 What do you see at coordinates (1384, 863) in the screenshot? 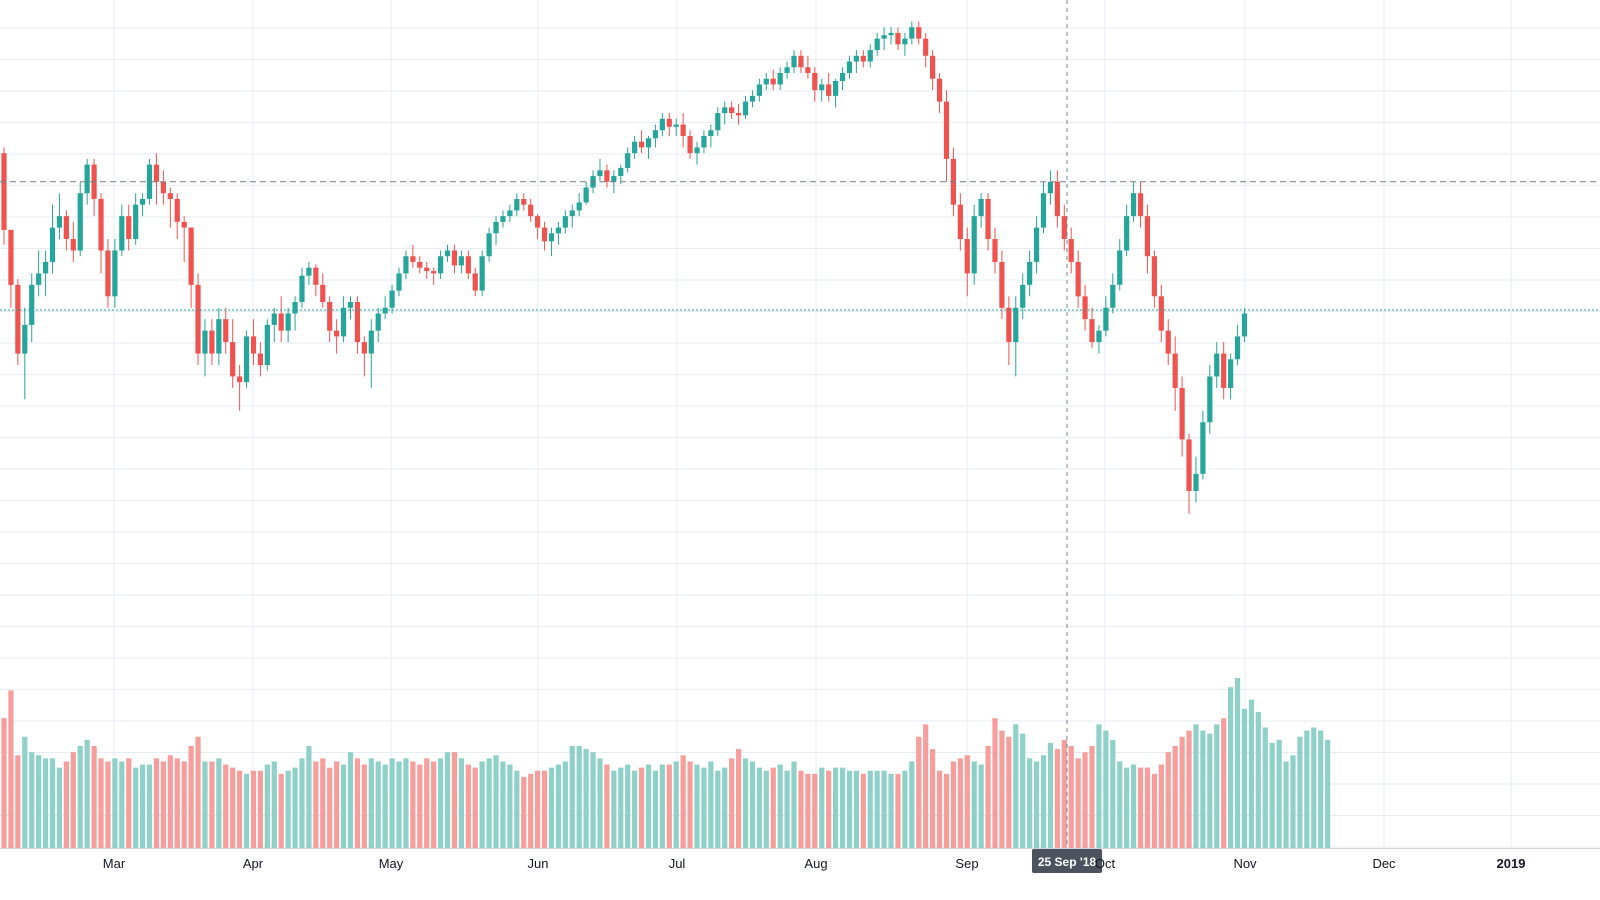
I see `x-tick-label: Dec` at bounding box center [1384, 863].